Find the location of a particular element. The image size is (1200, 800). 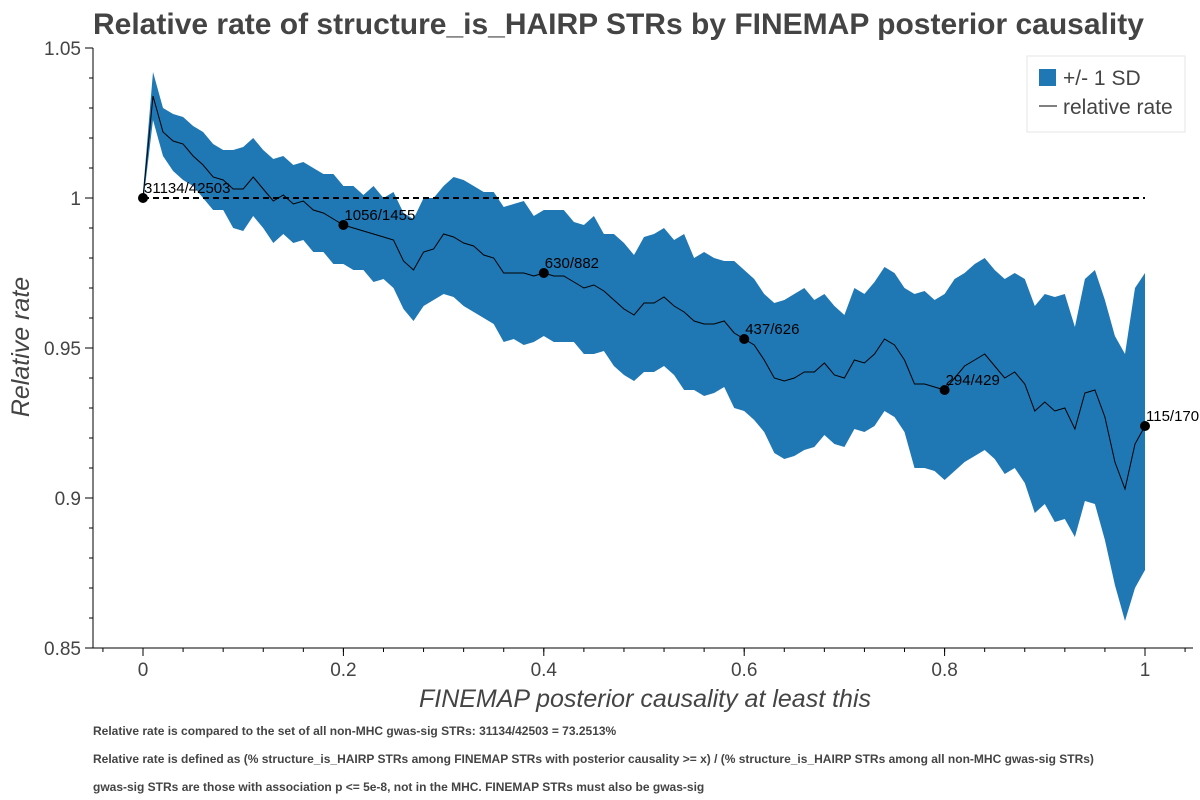

x-axis: 0 0.2 0.4 0.6 0.8 1 is located at coordinates (643, 664).